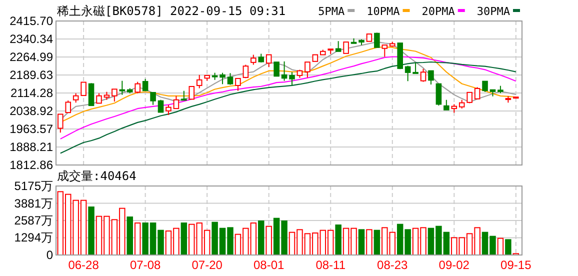 The width and height of the screenshot is (578, 276). I want to click on y-tick-label: 0, so click(50, 255).